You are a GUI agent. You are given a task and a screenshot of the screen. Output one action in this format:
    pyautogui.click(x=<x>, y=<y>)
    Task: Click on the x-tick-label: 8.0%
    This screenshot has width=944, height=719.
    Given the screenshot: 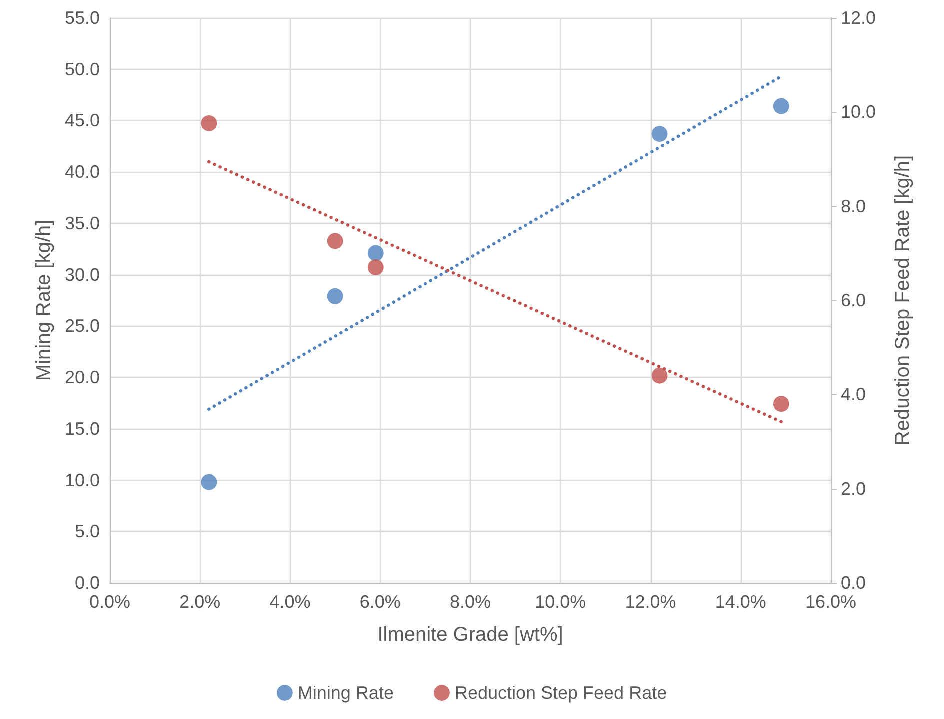 What is the action you would take?
    pyautogui.click(x=471, y=602)
    